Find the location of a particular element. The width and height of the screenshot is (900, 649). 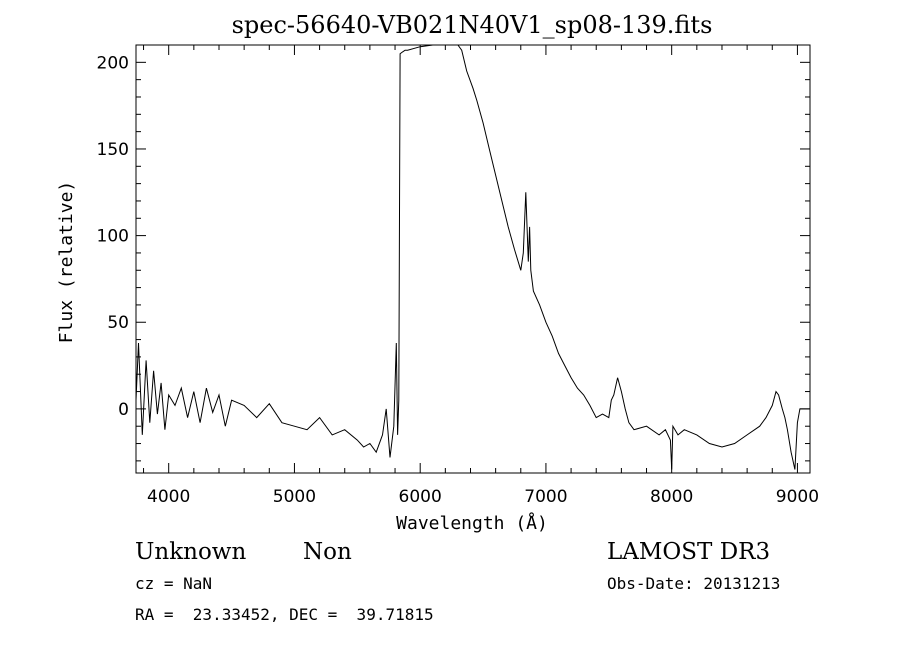

coordinates-label: RA = 23.33452, DEC = 39.71815 is located at coordinates (284, 614).